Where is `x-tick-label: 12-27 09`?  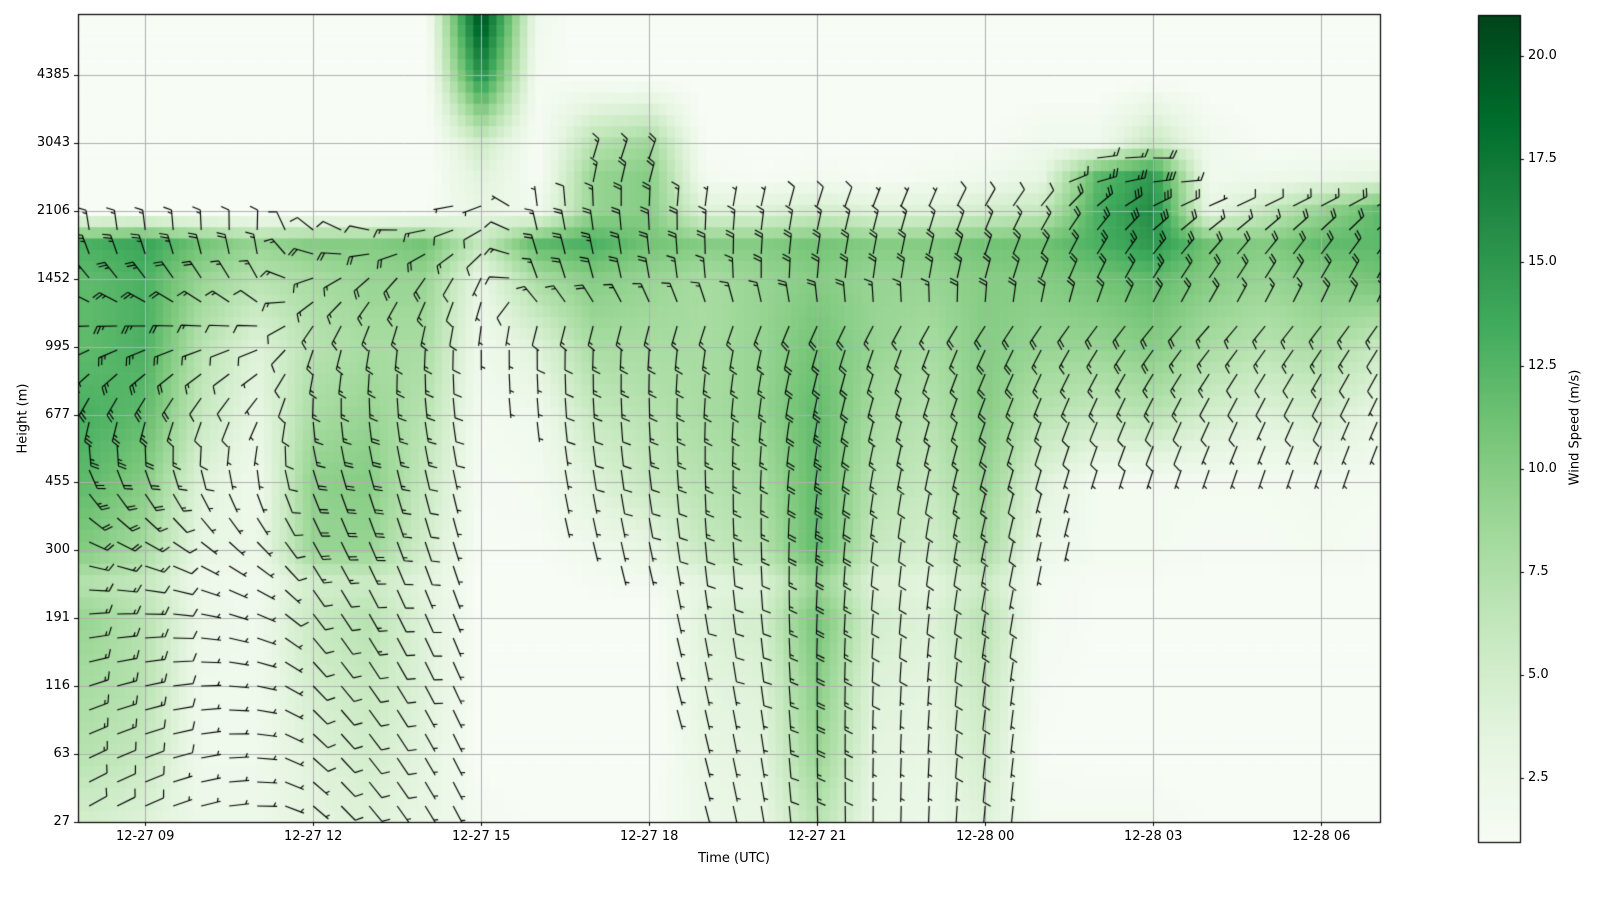 x-tick-label: 12-27 09 is located at coordinates (145, 836).